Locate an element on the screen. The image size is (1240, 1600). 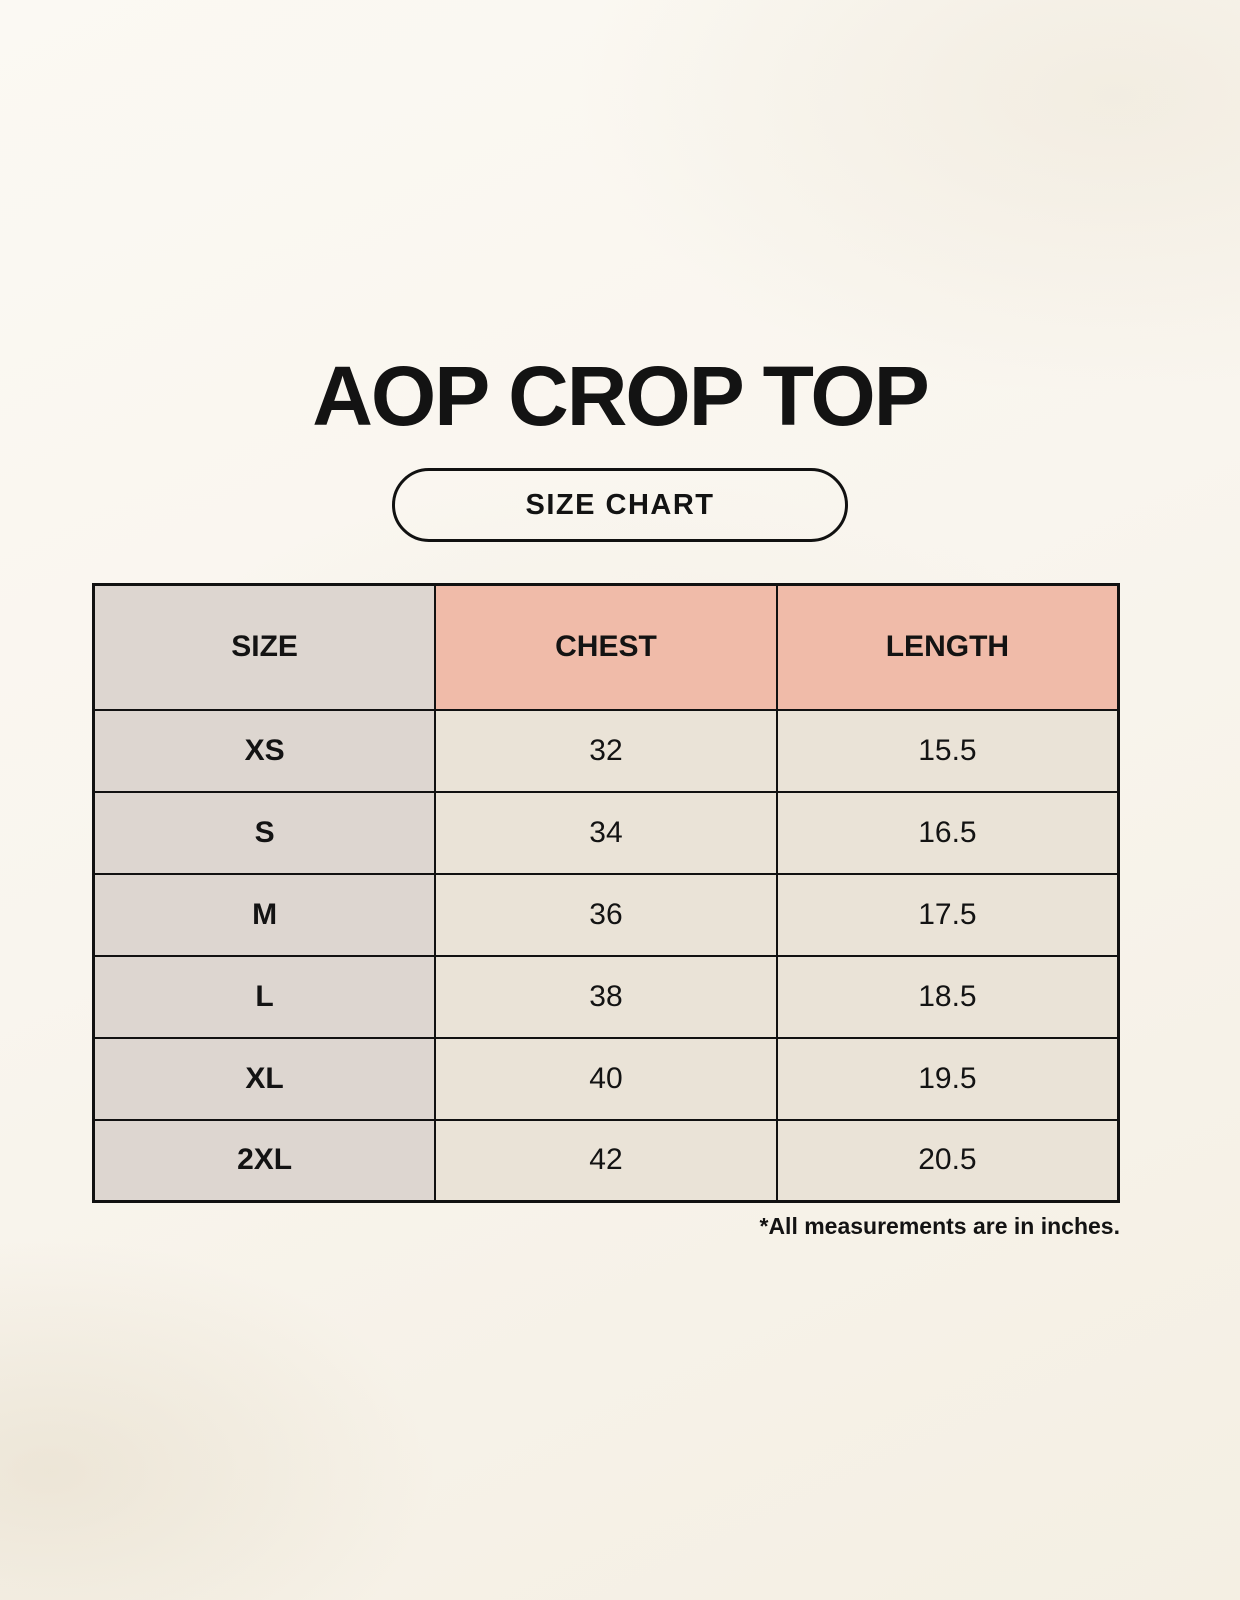
size-cell: S is located at coordinates (264, 832).